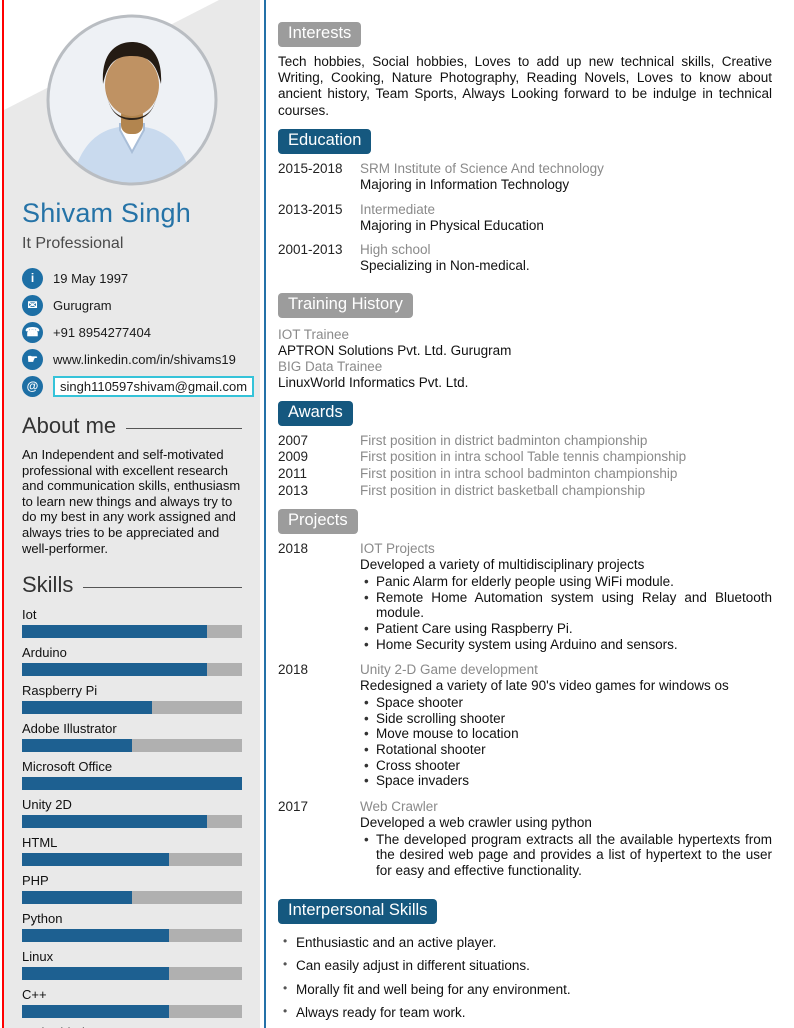 Image resolution: width=794 pixels, height=1028 pixels. I want to click on skill-label: Microsoft Office, so click(67, 767).